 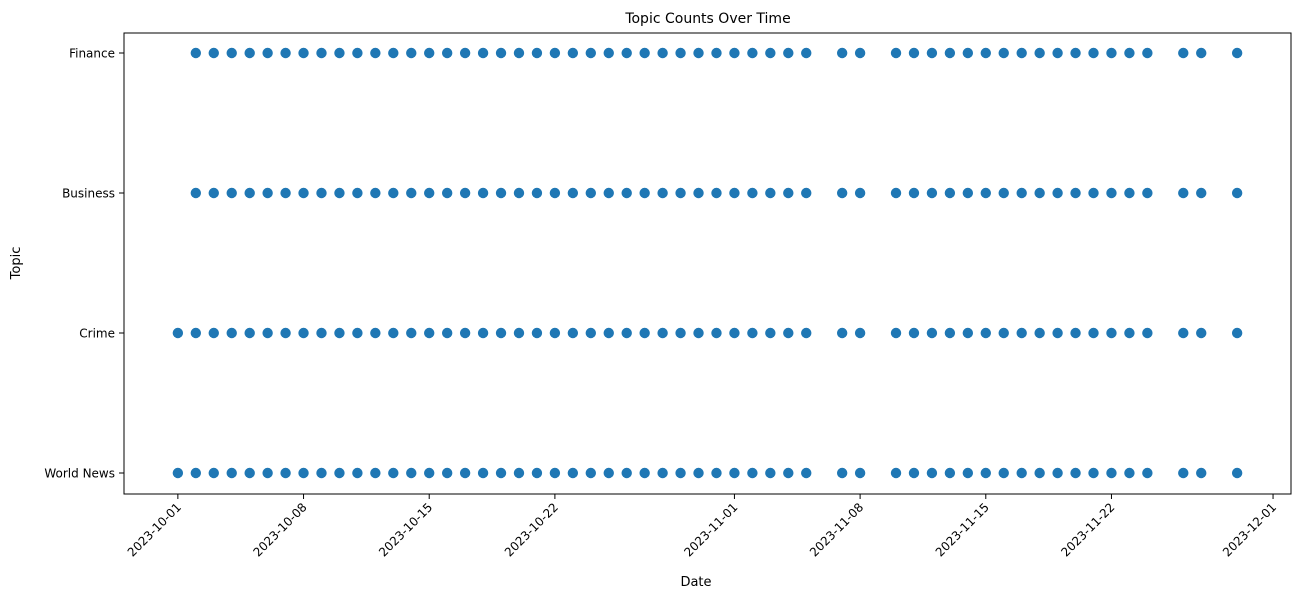 I want to click on x-tick-label: 2023-11-22, so click(x=1087, y=529).